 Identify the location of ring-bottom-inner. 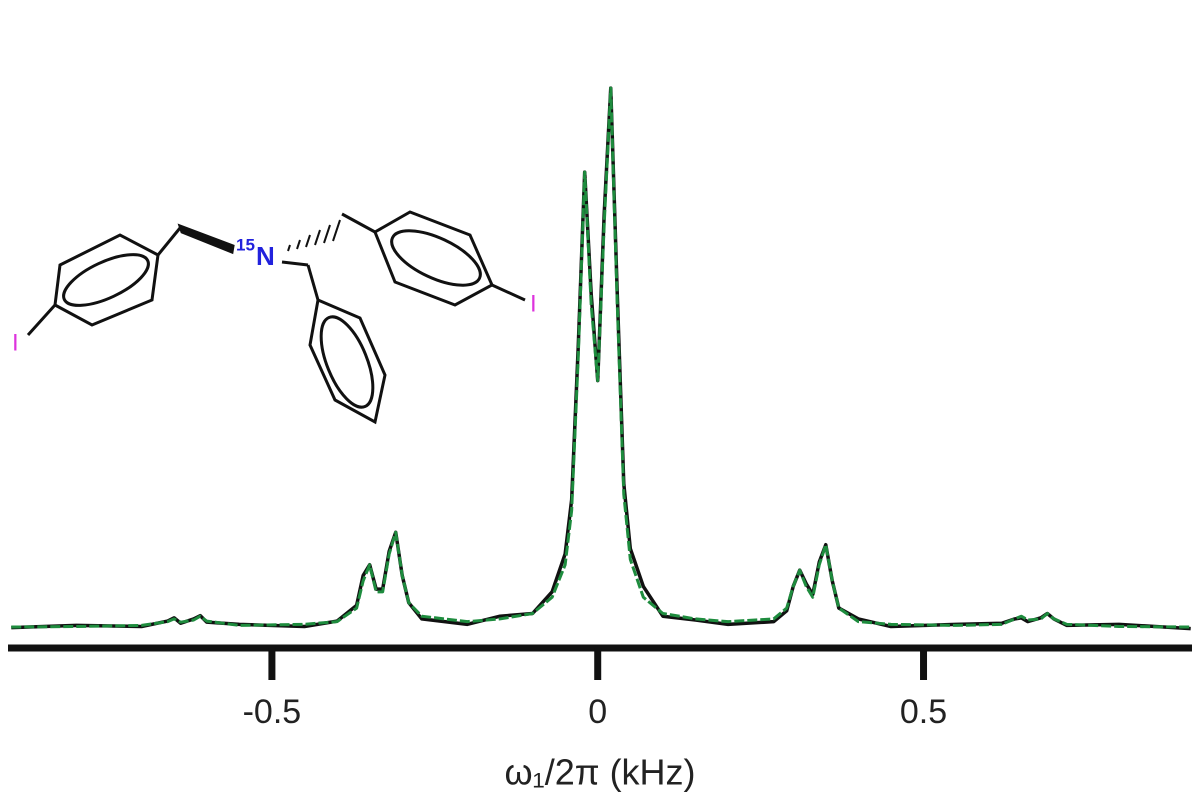
(347, 362).